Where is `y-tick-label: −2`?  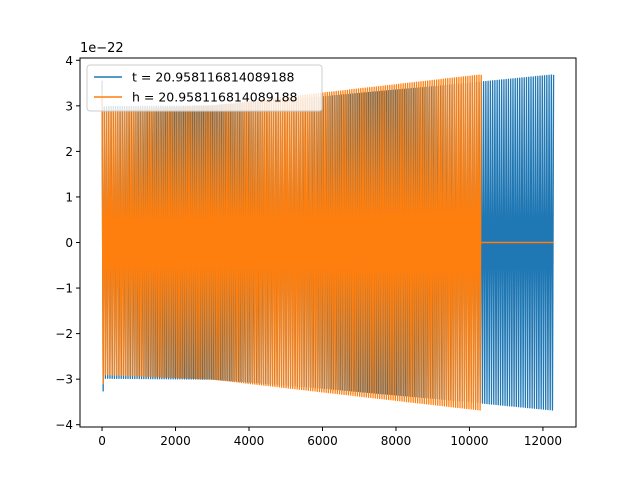 y-tick-label: −2 is located at coordinates (64, 334).